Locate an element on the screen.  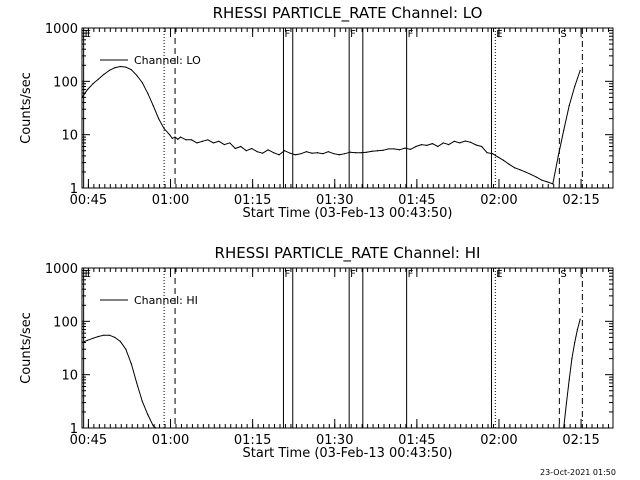
legend-label: Channel: HI is located at coordinates (166, 300).